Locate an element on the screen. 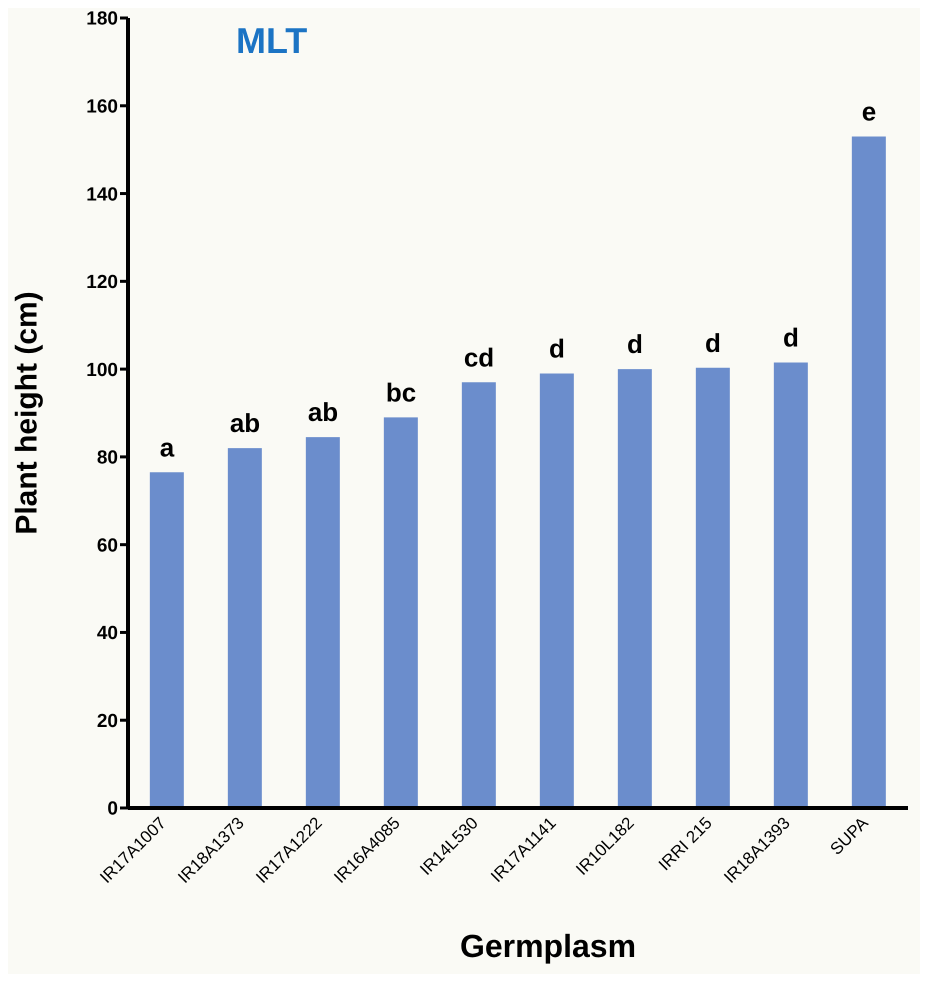  y-tick-label: 180 is located at coordinates (102, 19).